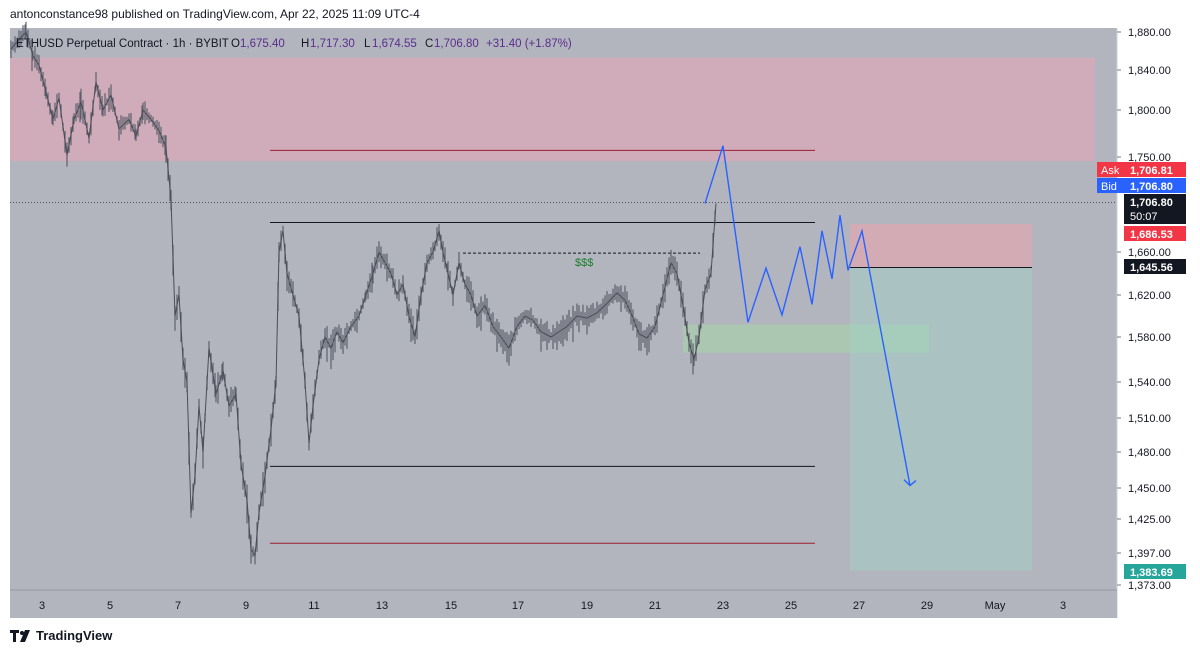 The width and height of the screenshot is (1200, 655). I want to click on legend-change: +31.40 (+1.87%), so click(529, 44).